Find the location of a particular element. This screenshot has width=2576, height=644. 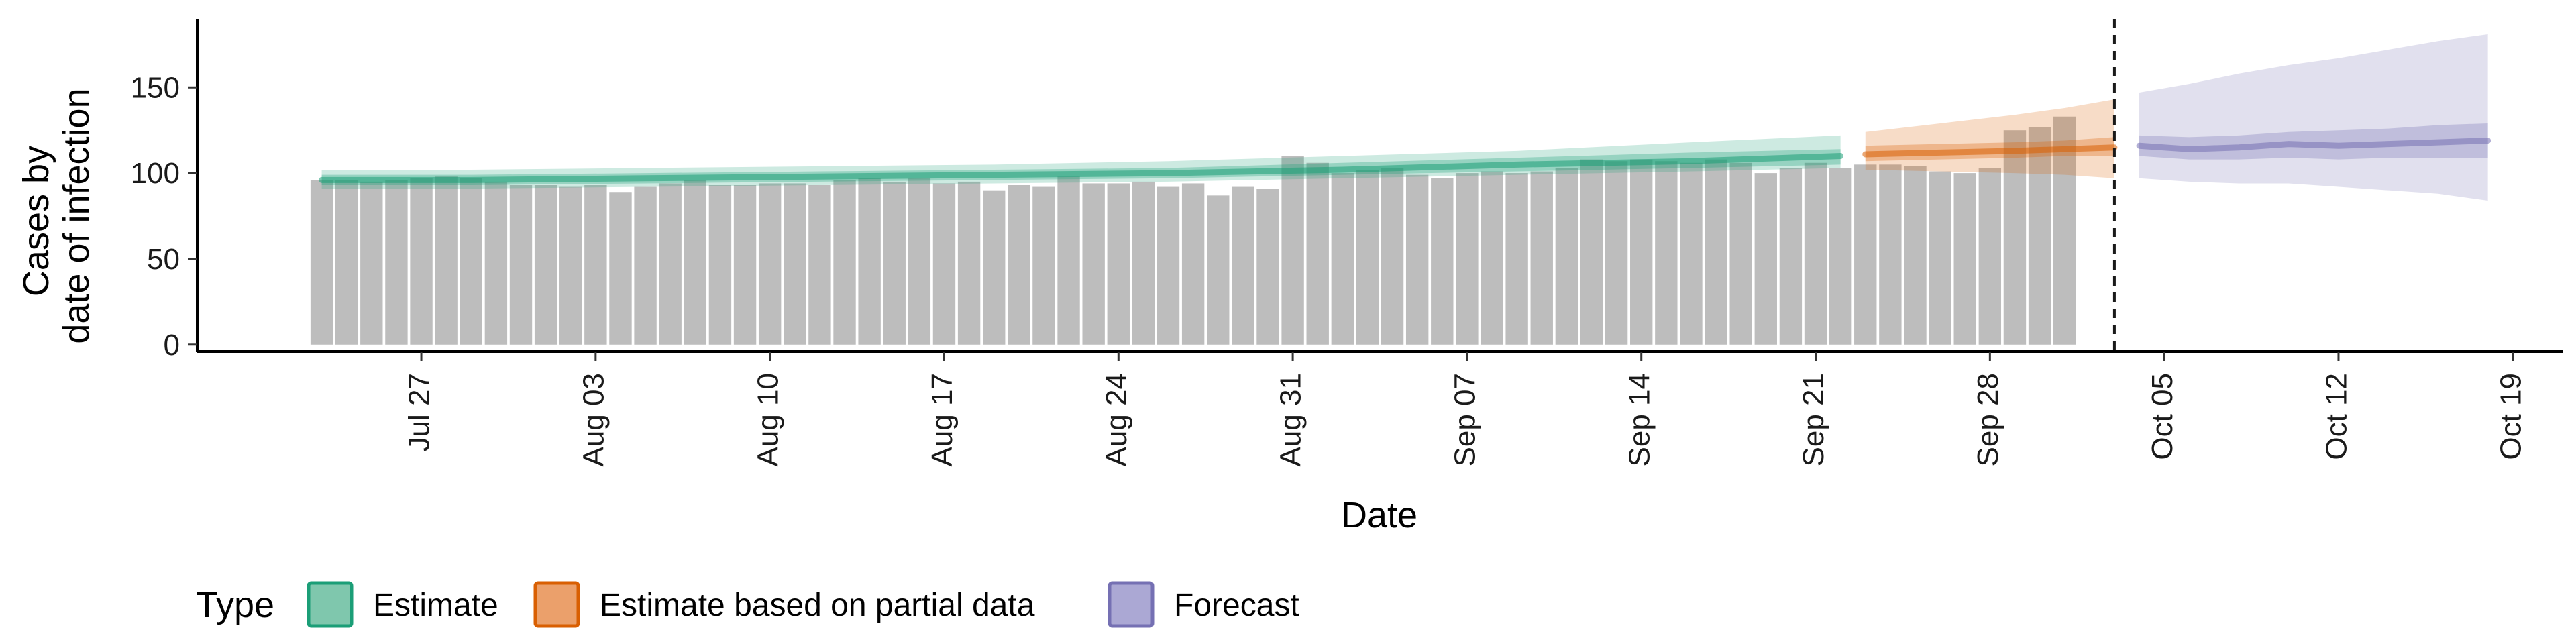

median-line-forecast is located at coordinates (2313, 145).